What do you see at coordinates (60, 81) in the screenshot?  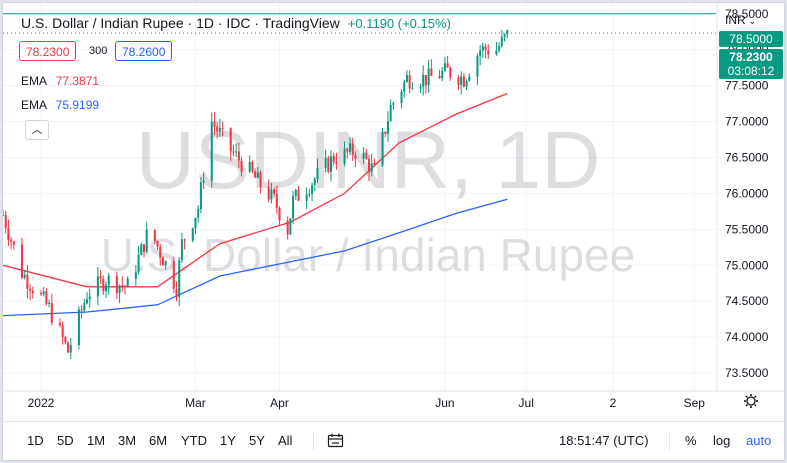 I see `ema-fast-legend: EMA 77.3871` at bounding box center [60, 81].